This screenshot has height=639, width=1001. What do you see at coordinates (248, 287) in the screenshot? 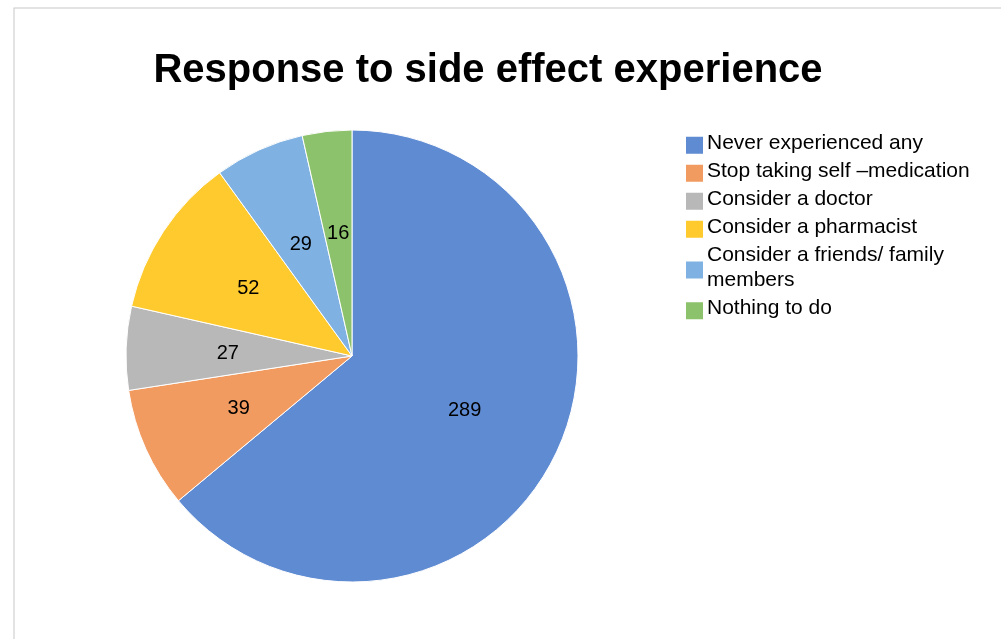
I see `data-label: 52` at bounding box center [248, 287].